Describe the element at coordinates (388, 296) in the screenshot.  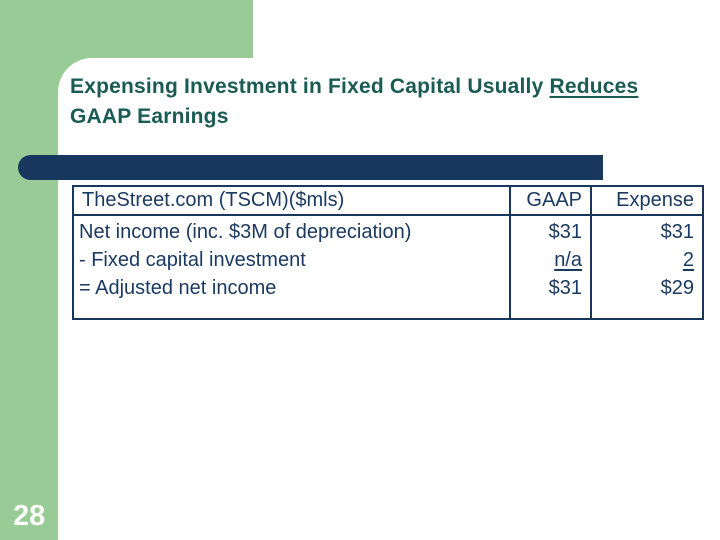
I see `table-row: = Adjusted net income $31 $29` at that location.